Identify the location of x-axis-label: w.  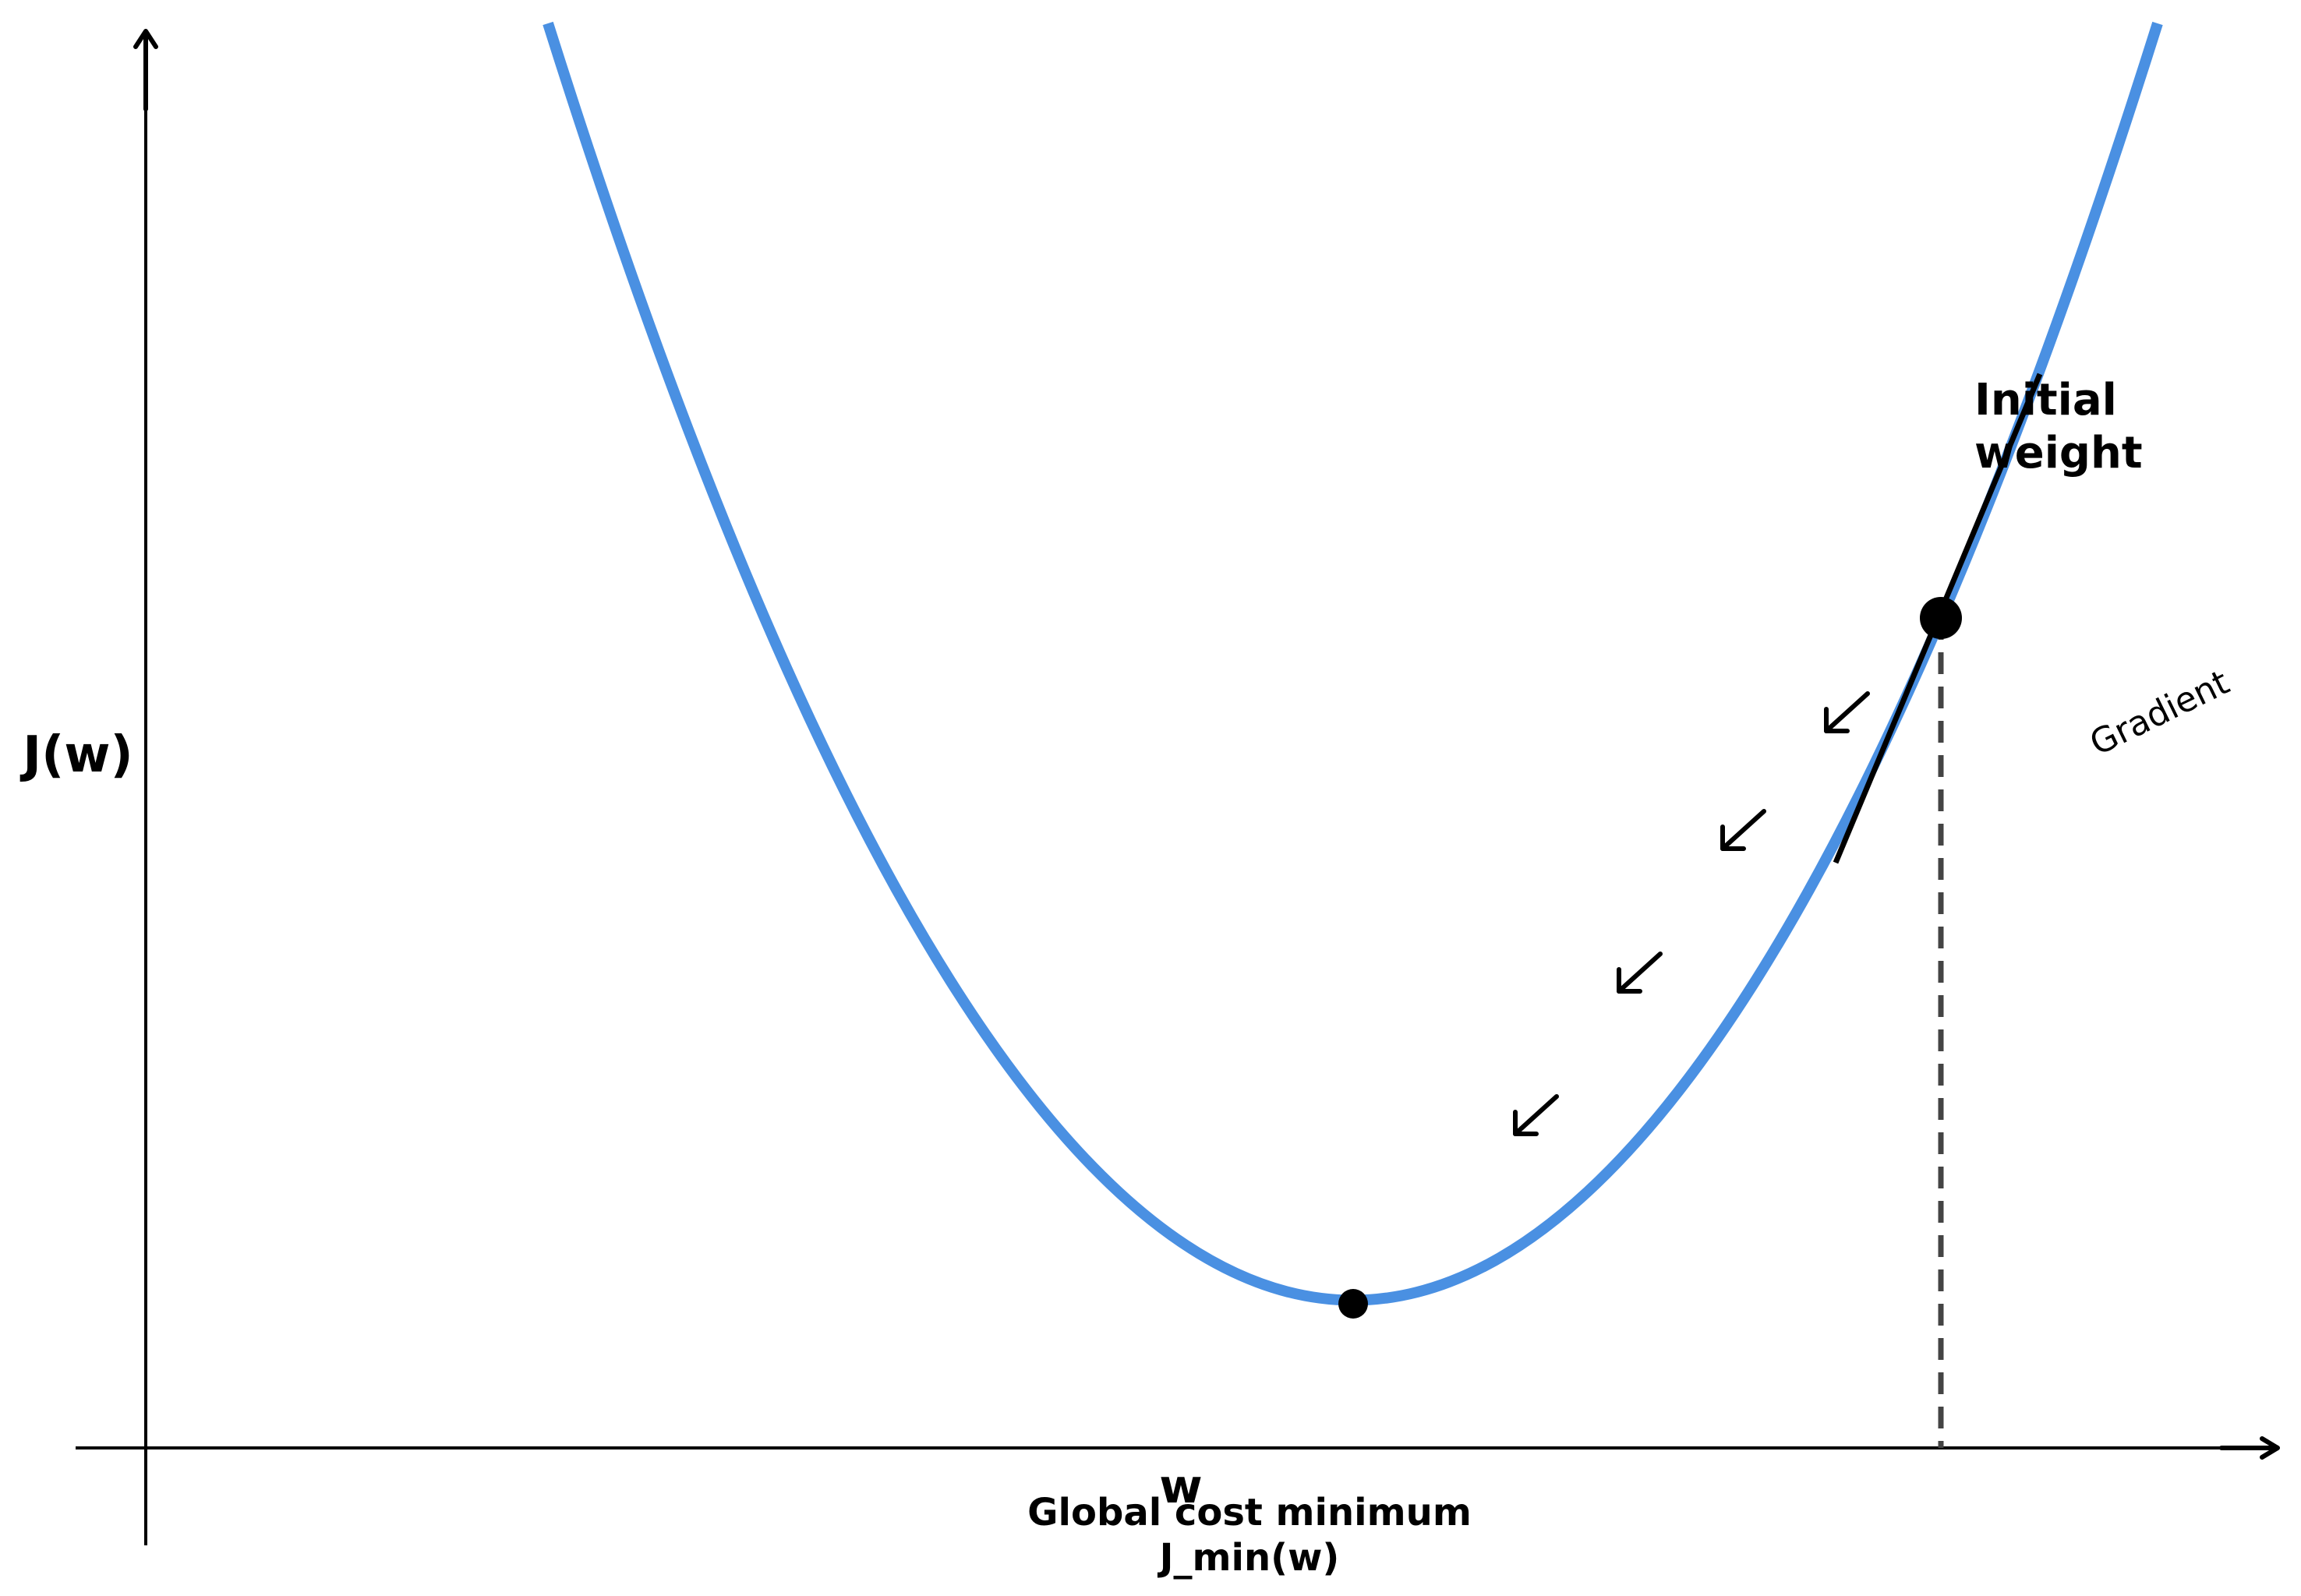
(1180, 1487).